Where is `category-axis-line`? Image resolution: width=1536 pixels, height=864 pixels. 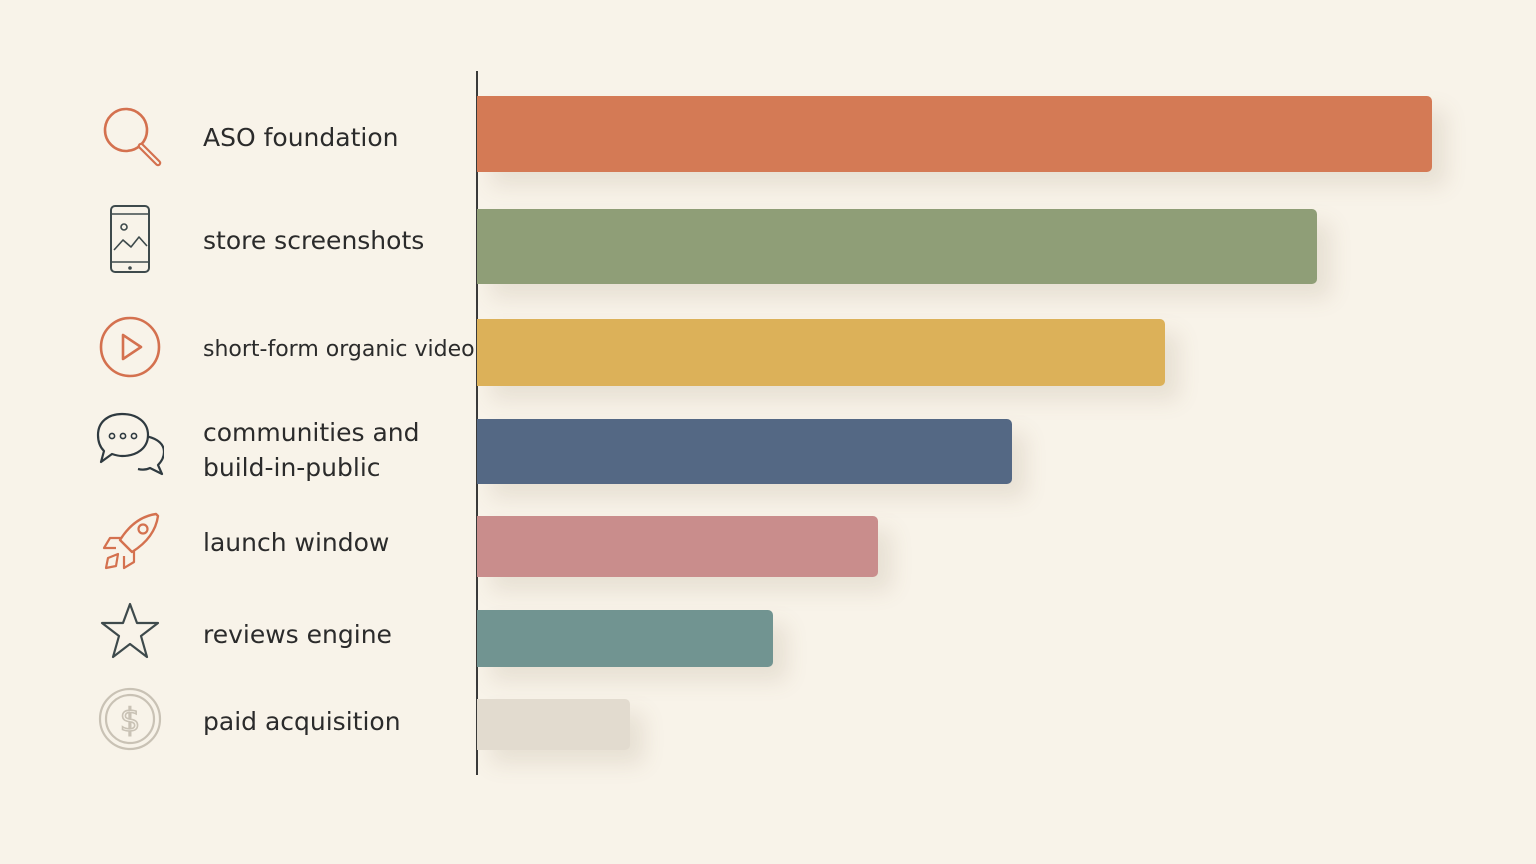
category-axis-line is located at coordinates (477, 423).